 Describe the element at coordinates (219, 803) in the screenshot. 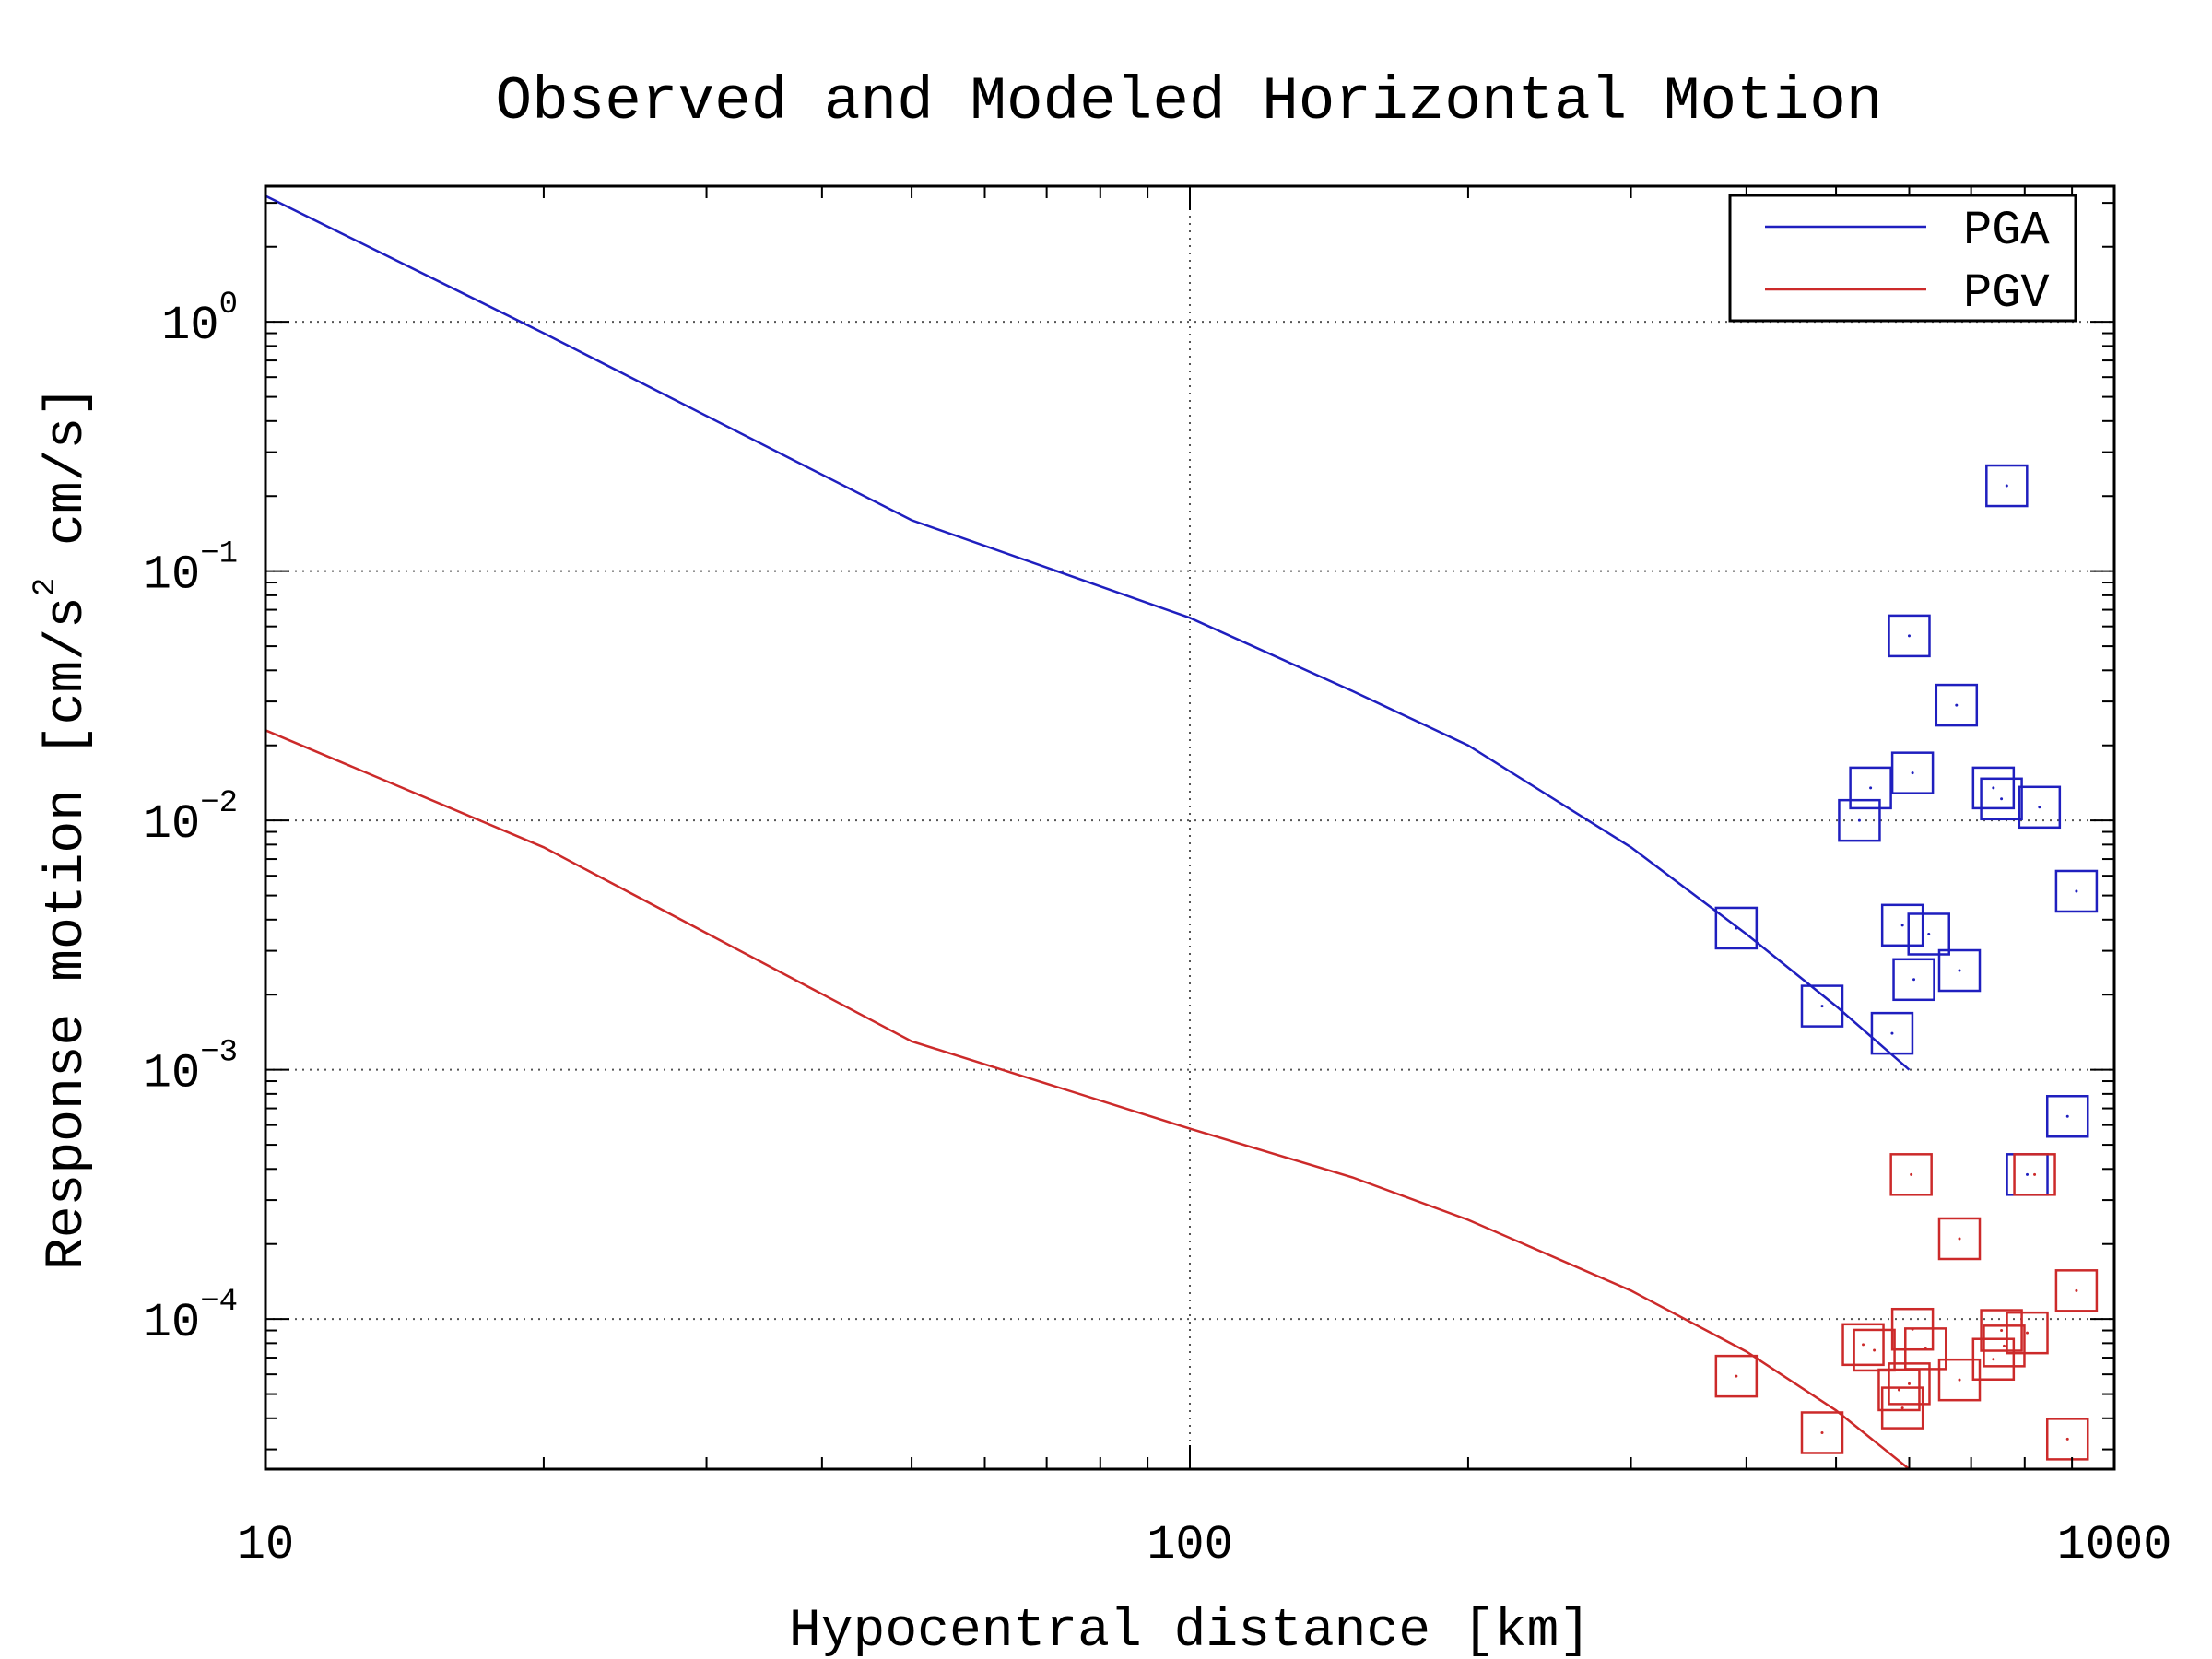

I see `y-tick-exponent: −2` at that location.